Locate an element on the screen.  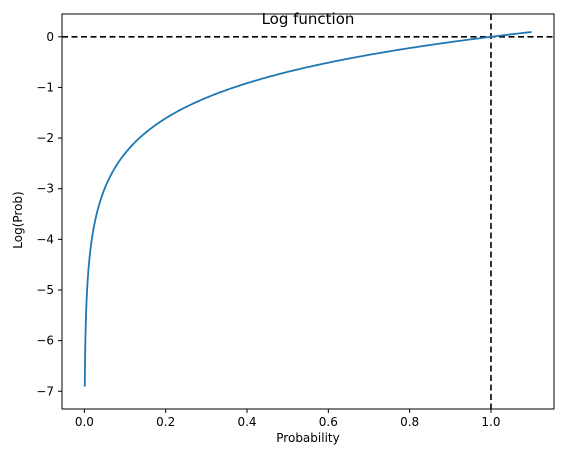
y-tick-label: −2 is located at coordinates (45, 138).